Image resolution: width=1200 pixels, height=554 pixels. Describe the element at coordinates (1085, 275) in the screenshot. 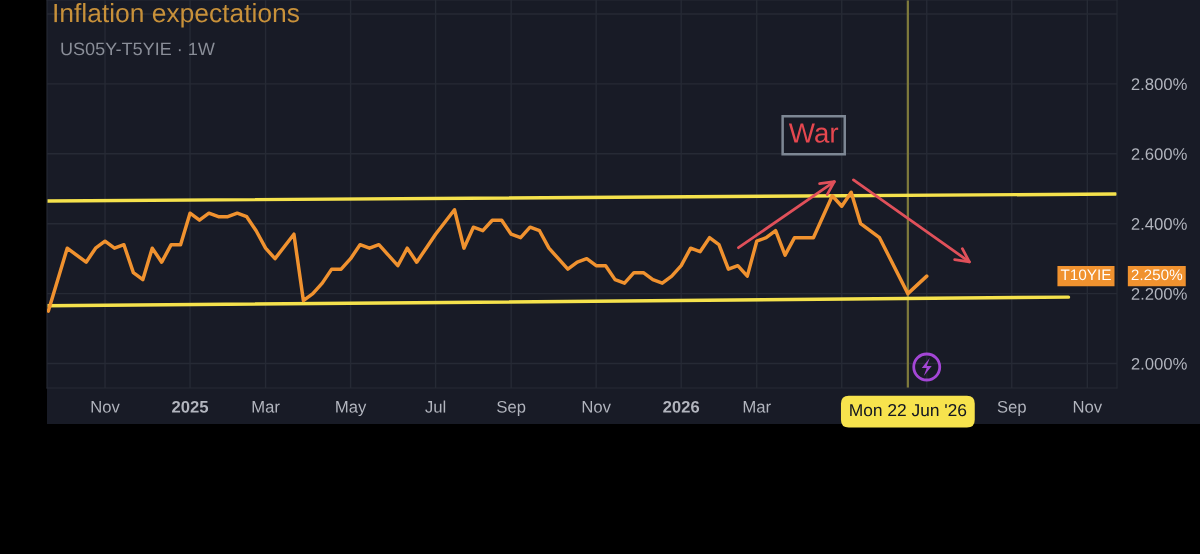

I see `legend-label: T10YIE` at that location.